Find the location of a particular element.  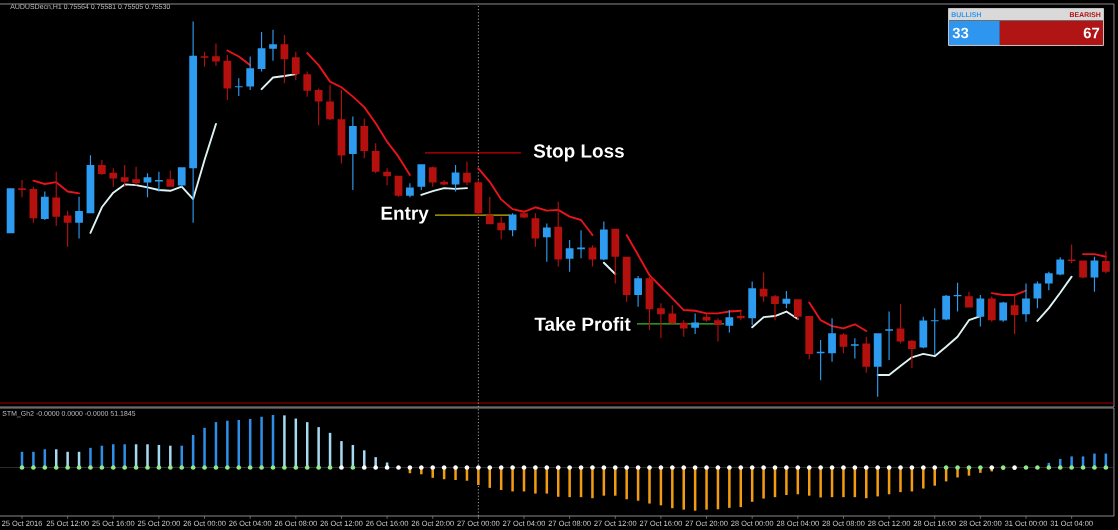

ref-line-label: Take Profit is located at coordinates (582, 323).